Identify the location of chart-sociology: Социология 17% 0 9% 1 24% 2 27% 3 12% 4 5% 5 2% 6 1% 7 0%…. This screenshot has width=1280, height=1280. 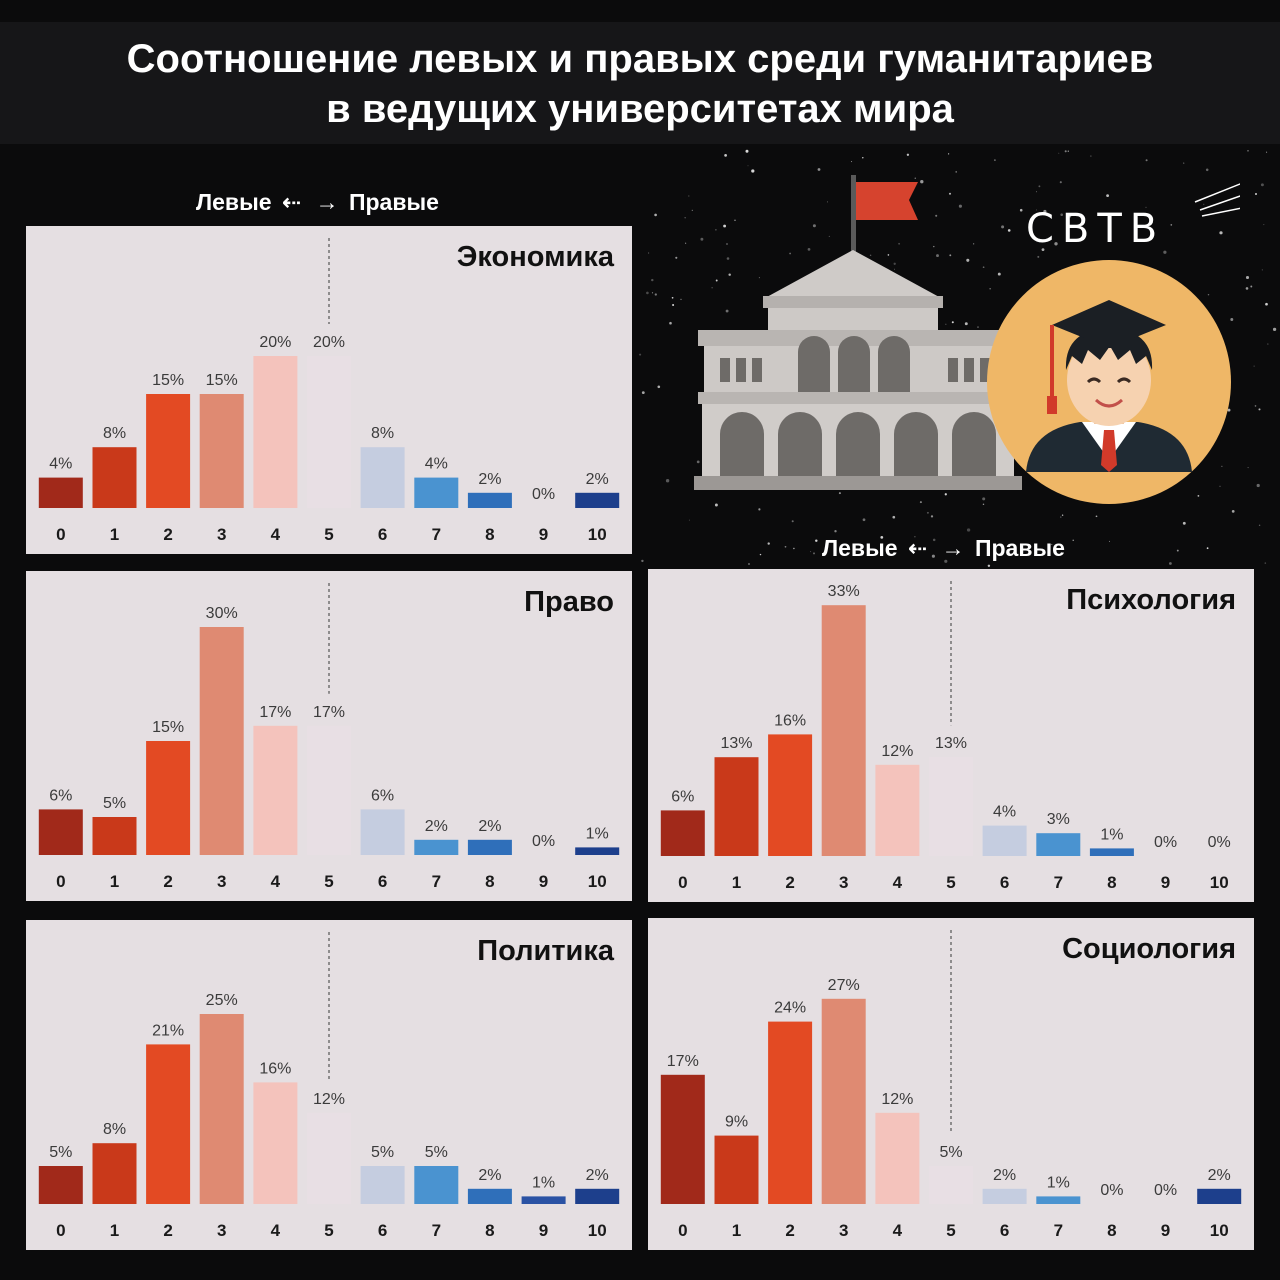
(951, 1085).